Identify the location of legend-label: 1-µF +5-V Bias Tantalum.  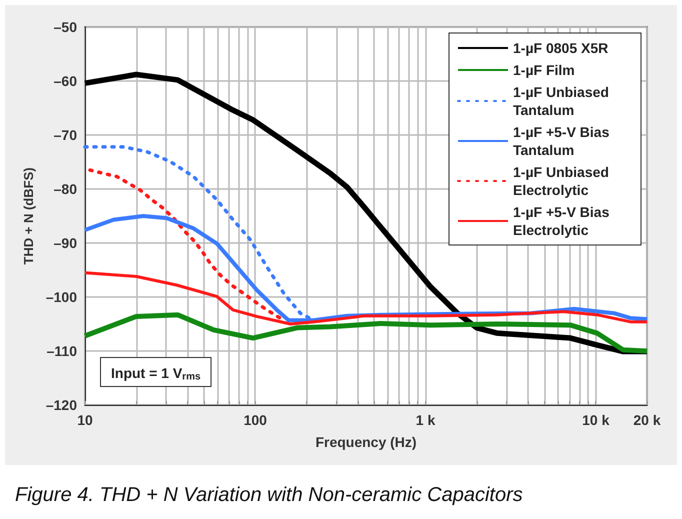
(563, 141).